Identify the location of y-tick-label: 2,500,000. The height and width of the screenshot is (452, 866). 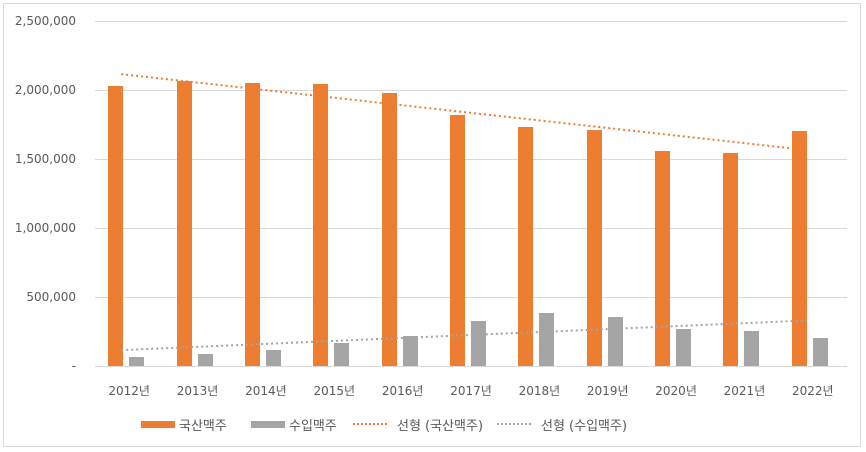
(45, 21).